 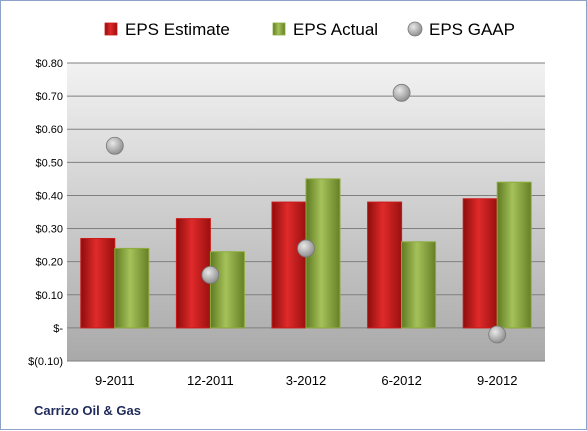 What do you see at coordinates (49, 64) in the screenshot?
I see `y-tick-label: $0.80` at bounding box center [49, 64].